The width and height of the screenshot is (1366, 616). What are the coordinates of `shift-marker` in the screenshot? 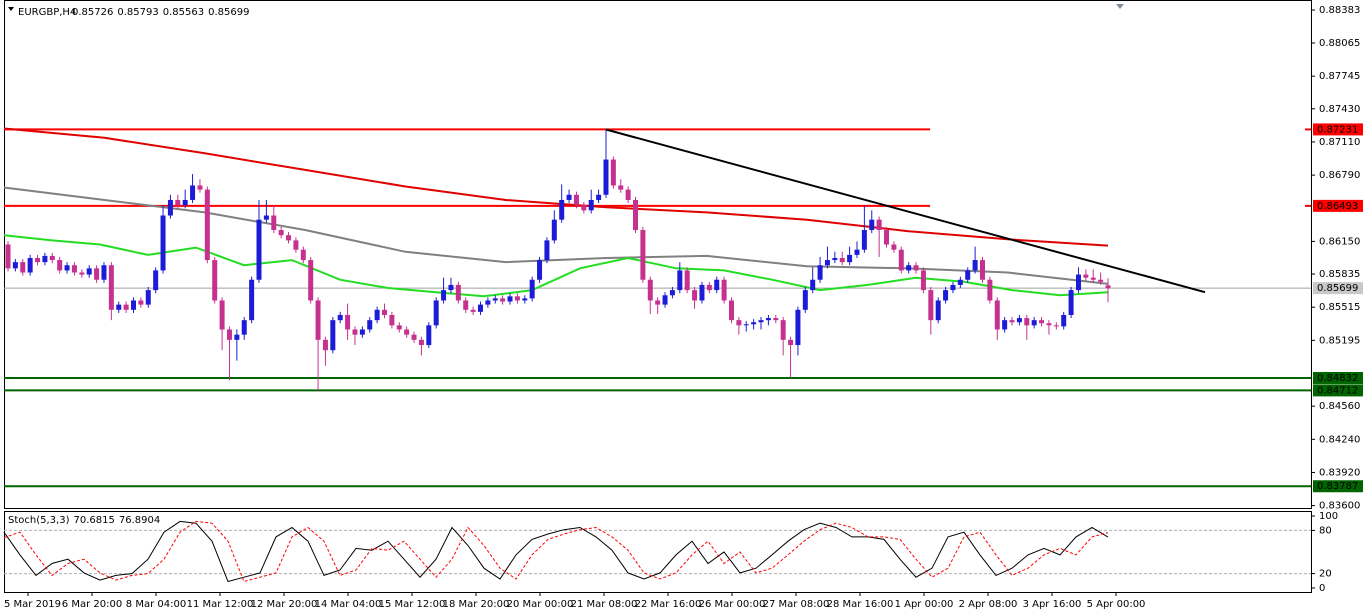 It's located at (1120, 6).